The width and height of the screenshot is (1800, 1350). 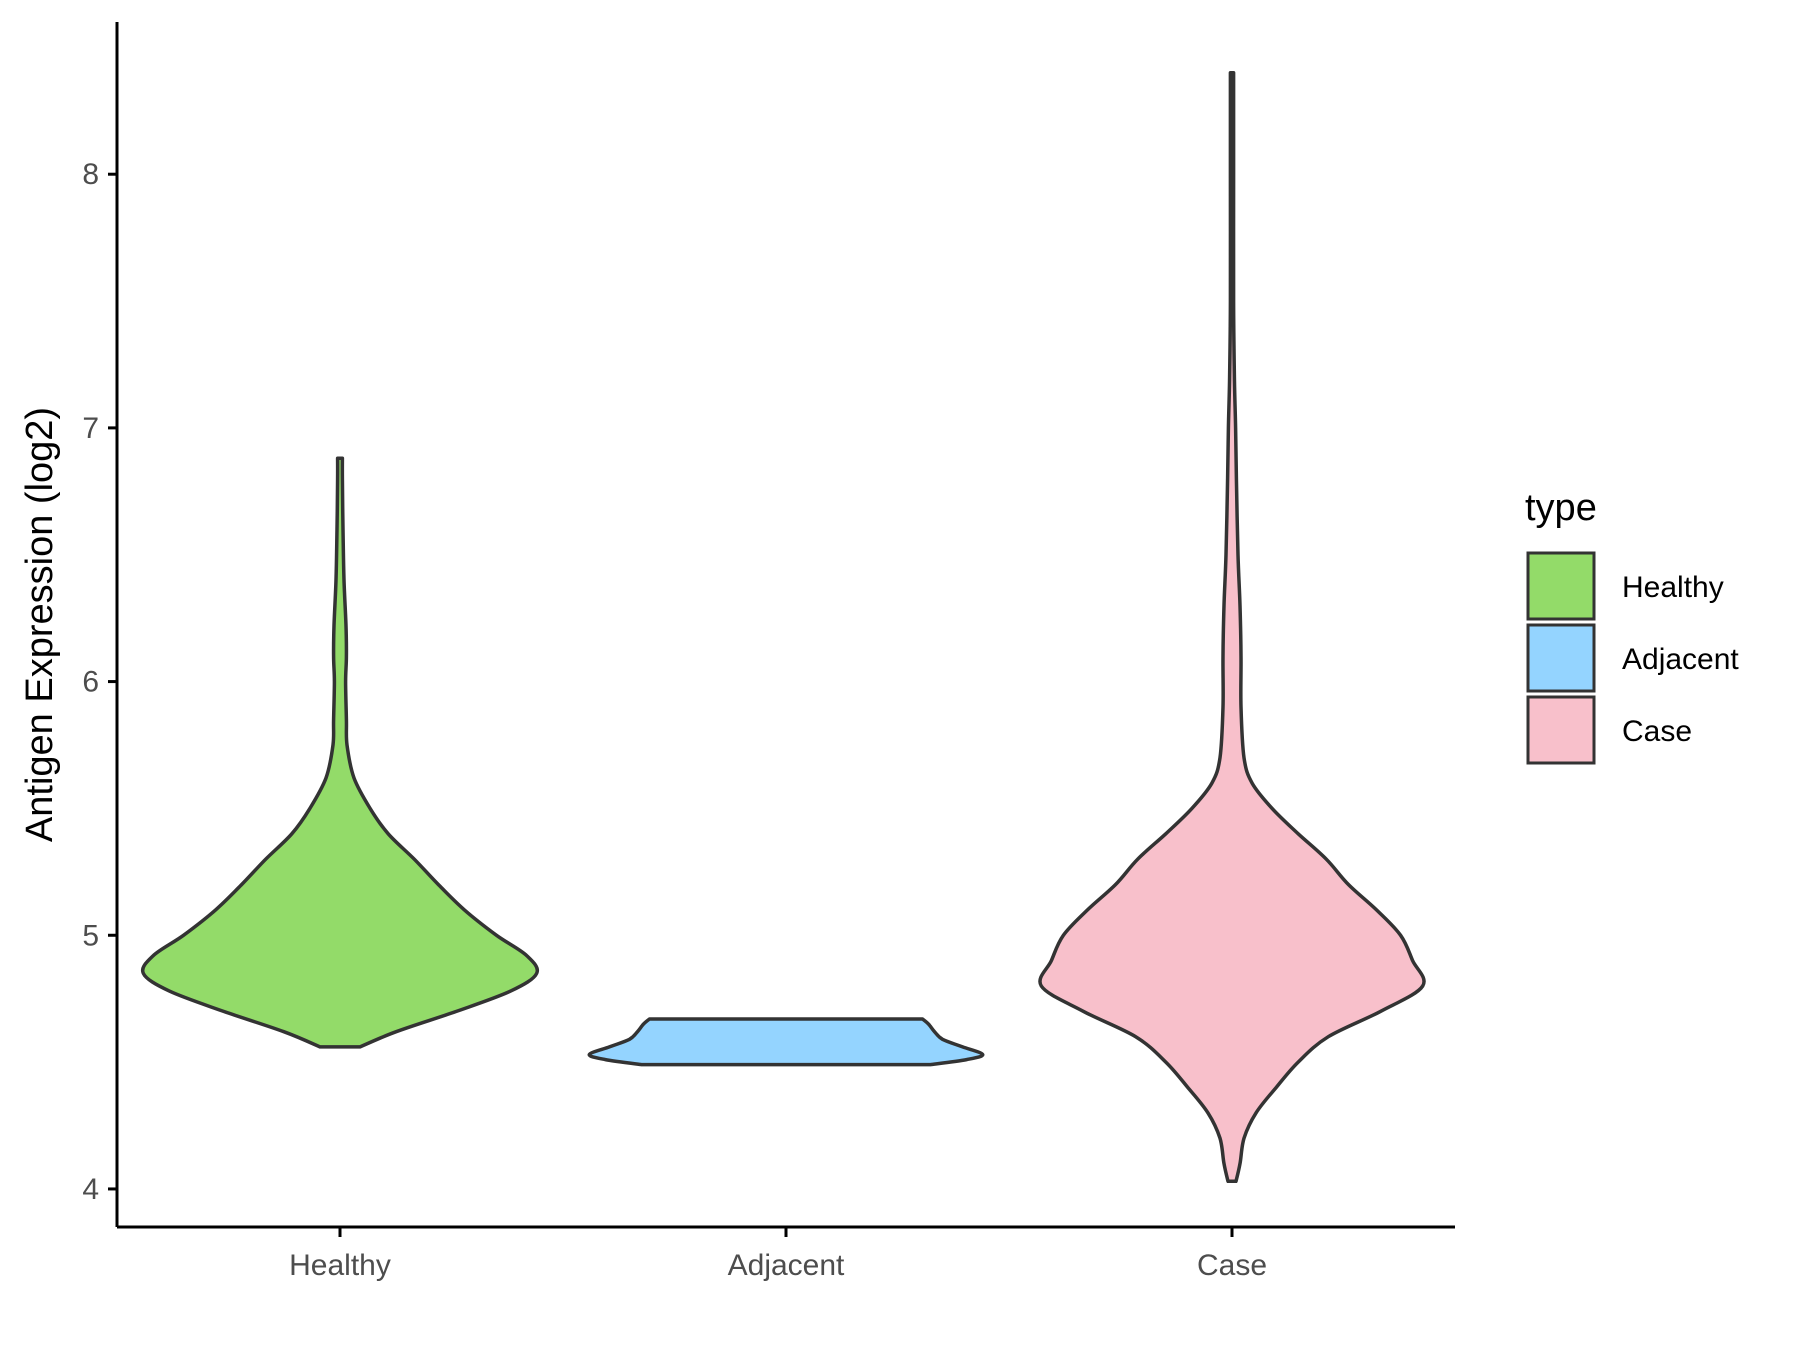 I want to click on x-ticks: Healthy Adjacent Case, so click(x=778, y=1254).